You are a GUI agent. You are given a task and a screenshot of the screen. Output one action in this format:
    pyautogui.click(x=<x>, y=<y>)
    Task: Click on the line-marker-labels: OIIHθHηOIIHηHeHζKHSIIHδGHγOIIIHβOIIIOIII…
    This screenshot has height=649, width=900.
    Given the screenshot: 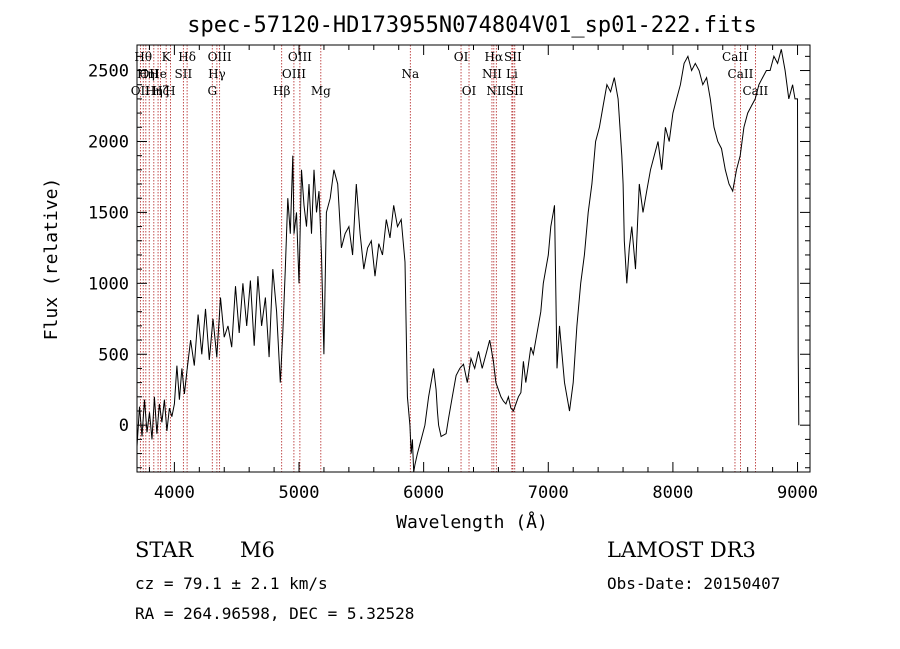 What is the action you would take?
    pyautogui.click(x=450, y=74)
    